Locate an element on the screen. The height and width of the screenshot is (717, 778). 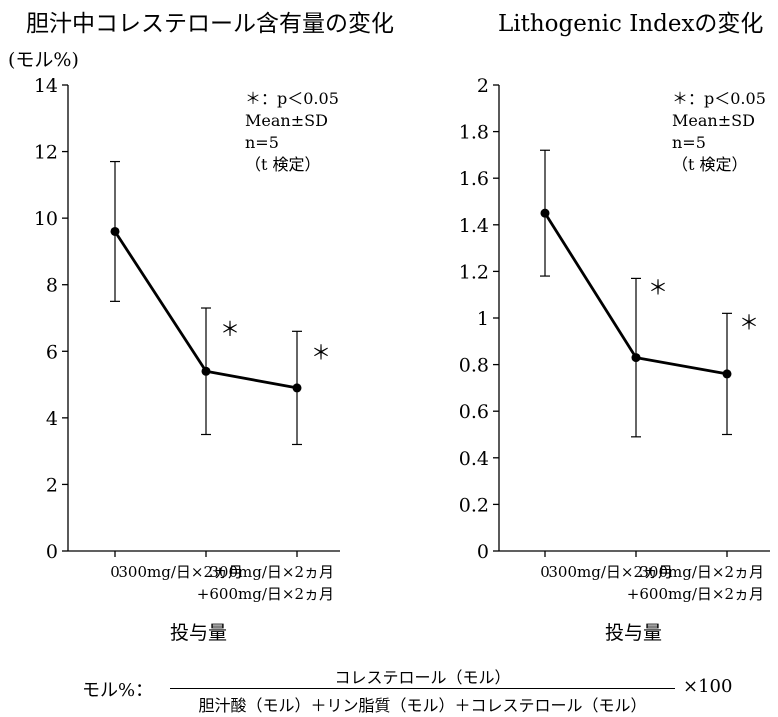
chart1-annotation: n=5 is located at coordinates (262, 142).